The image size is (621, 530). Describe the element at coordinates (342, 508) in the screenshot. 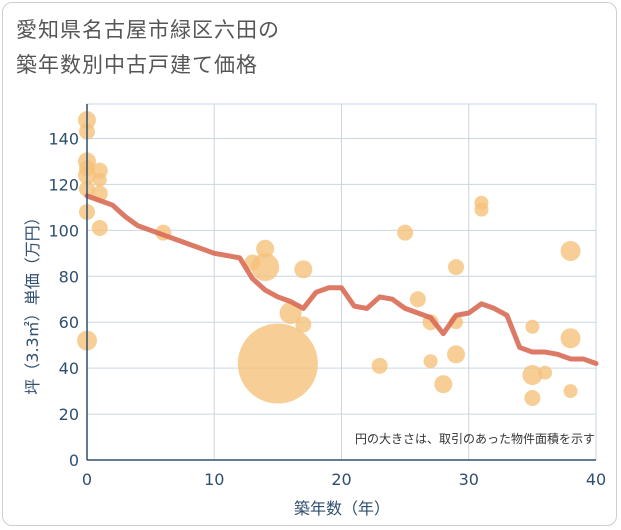

I see `x-axis-title: 築年数（年）` at that location.